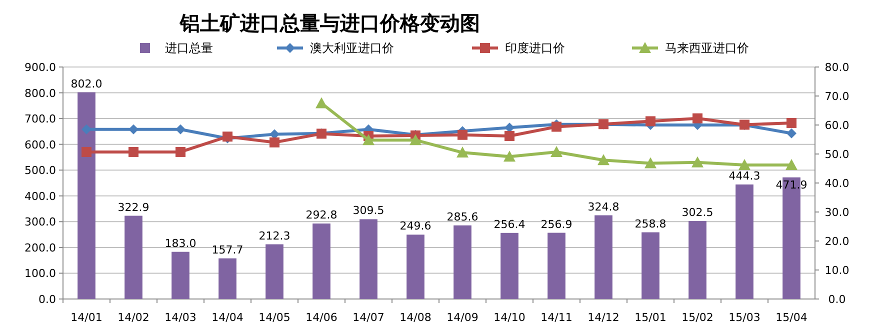  What do you see at coordinates (837, 212) in the screenshot?
I see `y2-tick-label: 30.0` at bounding box center [837, 212].